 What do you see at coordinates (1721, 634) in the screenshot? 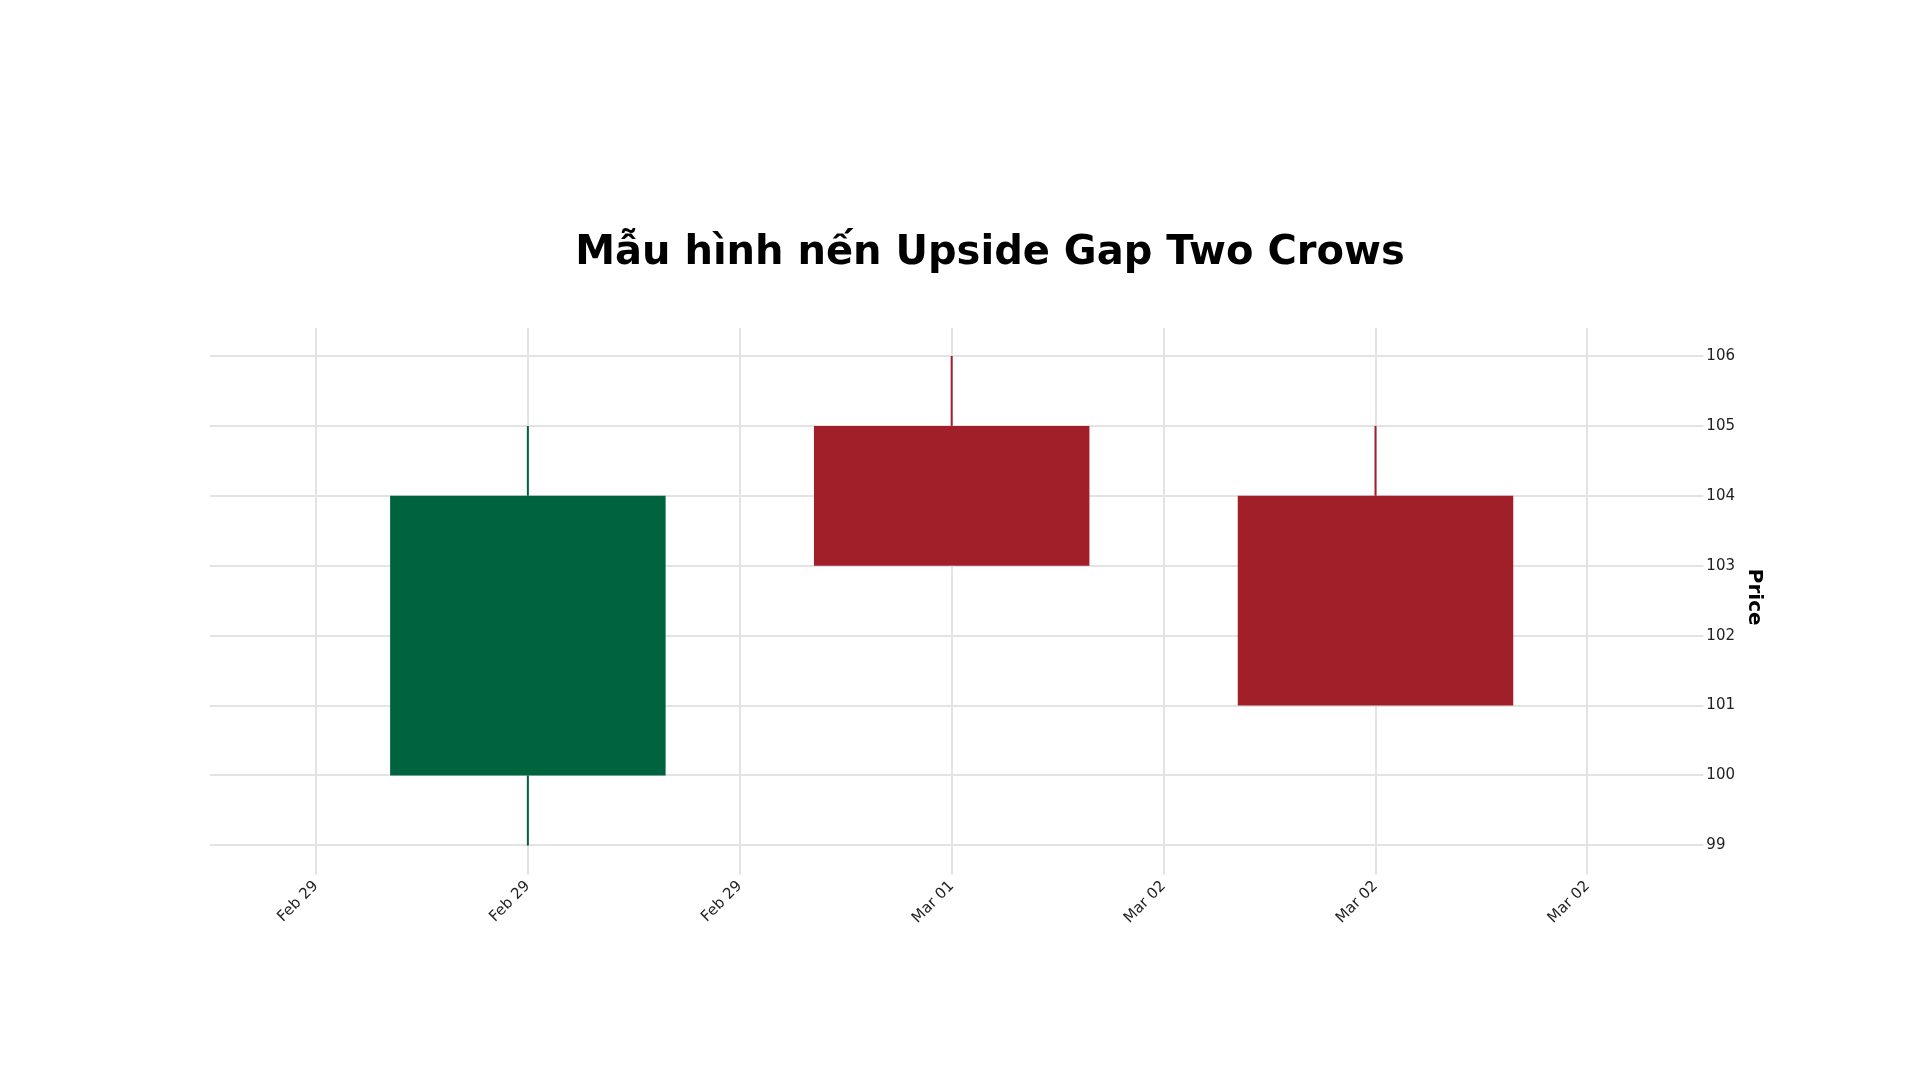
I see `y-tick-label: 102` at bounding box center [1721, 634].